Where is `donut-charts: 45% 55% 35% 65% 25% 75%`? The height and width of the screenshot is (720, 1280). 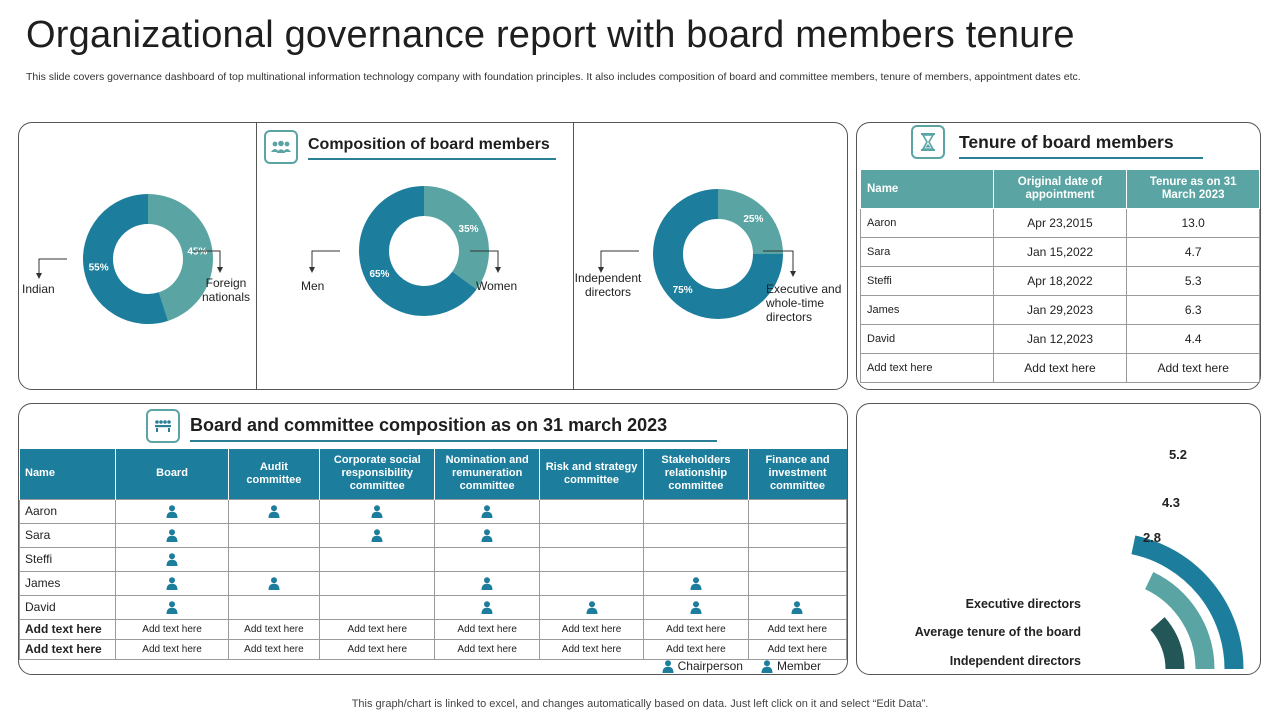 donut-charts: 45% 55% 35% 65% 25% 75% is located at coordinates (416, 255).